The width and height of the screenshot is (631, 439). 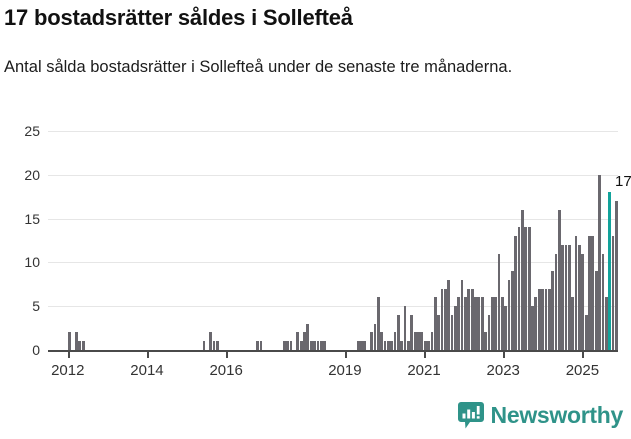 I want to click on newsworthy-logo: Newsworthy, so click(x=540, y=415).